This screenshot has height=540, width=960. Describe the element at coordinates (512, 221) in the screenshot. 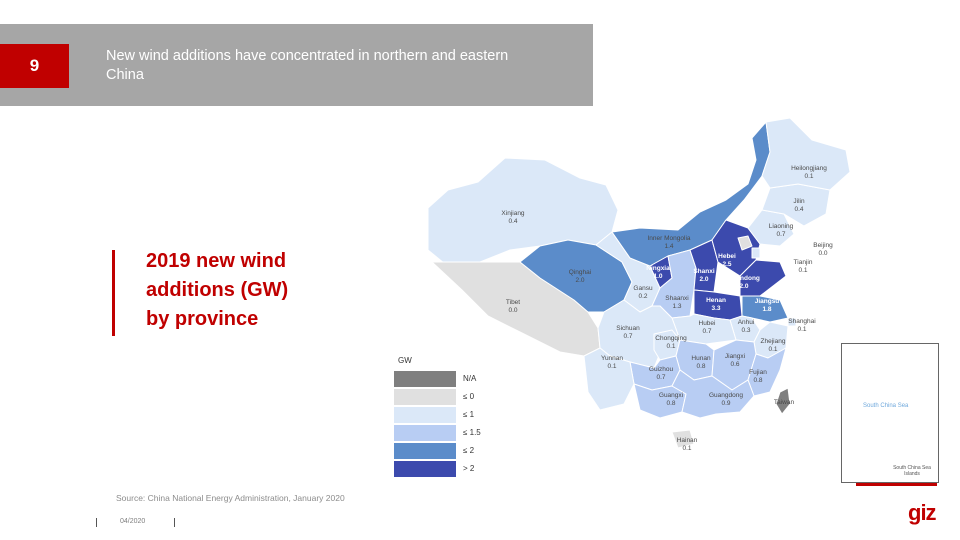

I see `province-value-xinjiang: 0.4` at that location.